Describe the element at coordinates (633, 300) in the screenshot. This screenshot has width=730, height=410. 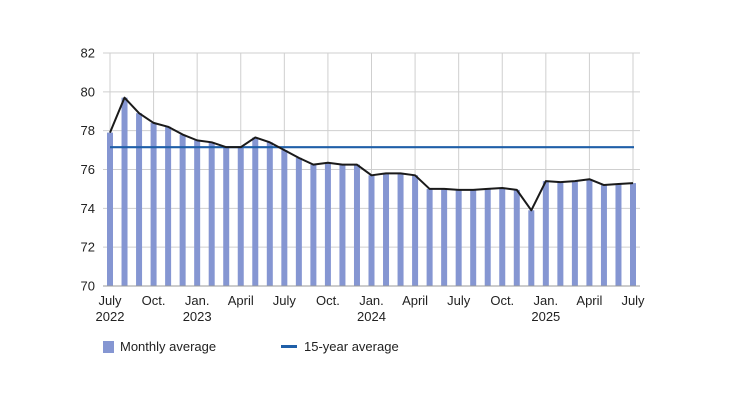
I see `x-tick-label-36: July` at that location.